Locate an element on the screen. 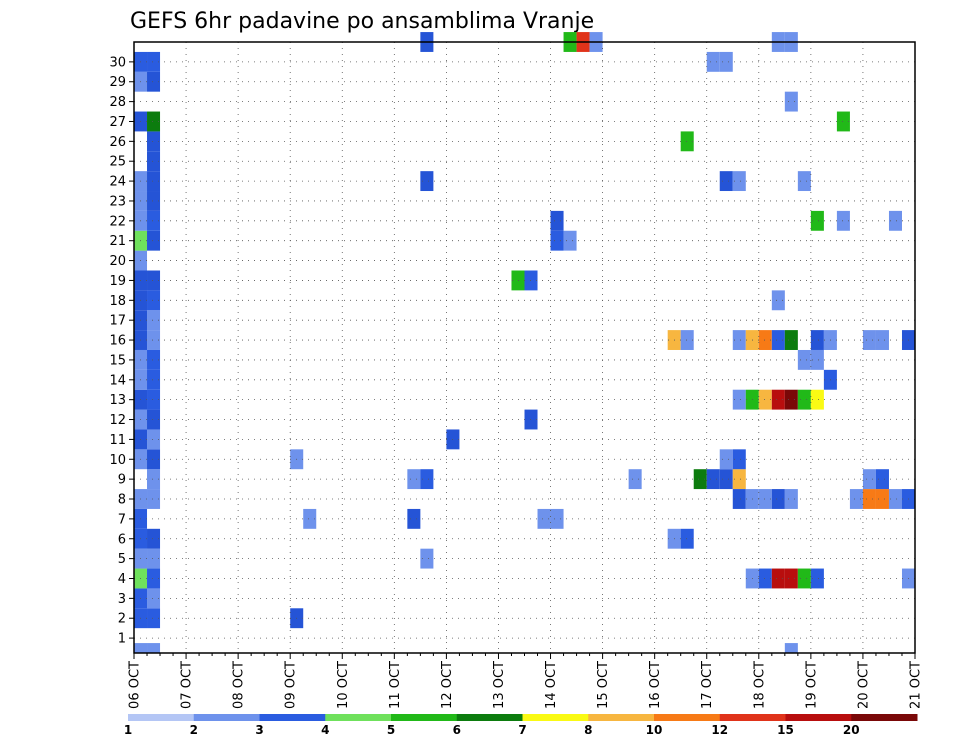 The image size is (960, 742). x-tick-label: 20 OCT is located at coordinates (863, 685).